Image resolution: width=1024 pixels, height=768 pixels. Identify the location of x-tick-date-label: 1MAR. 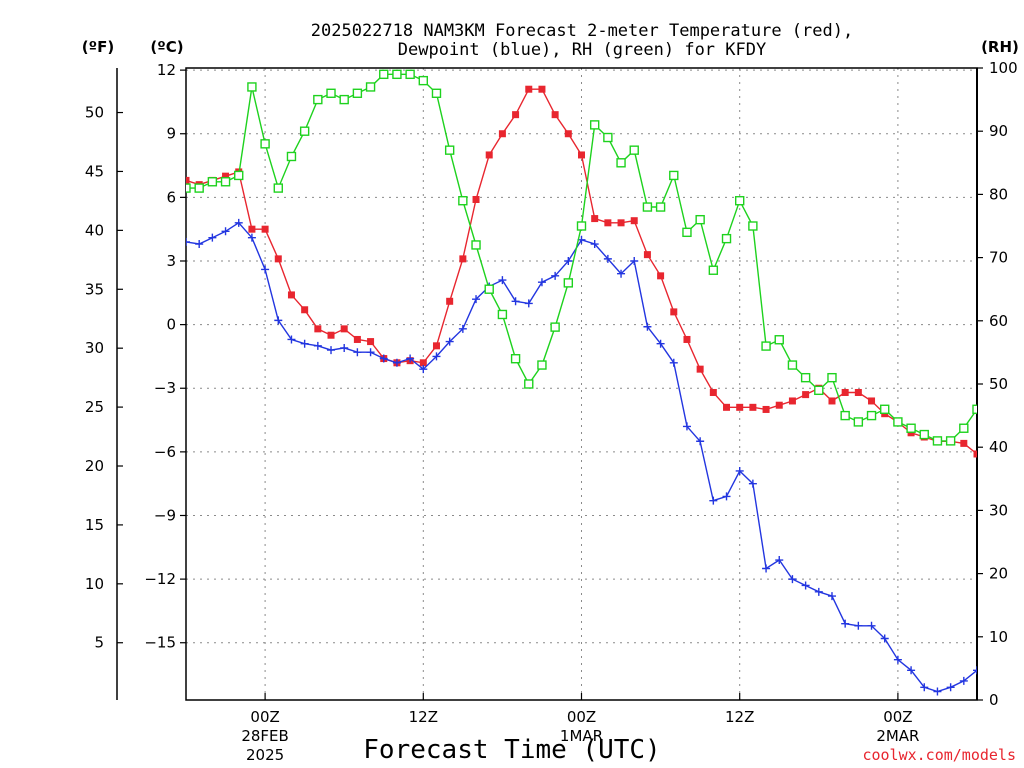
(581, 736).